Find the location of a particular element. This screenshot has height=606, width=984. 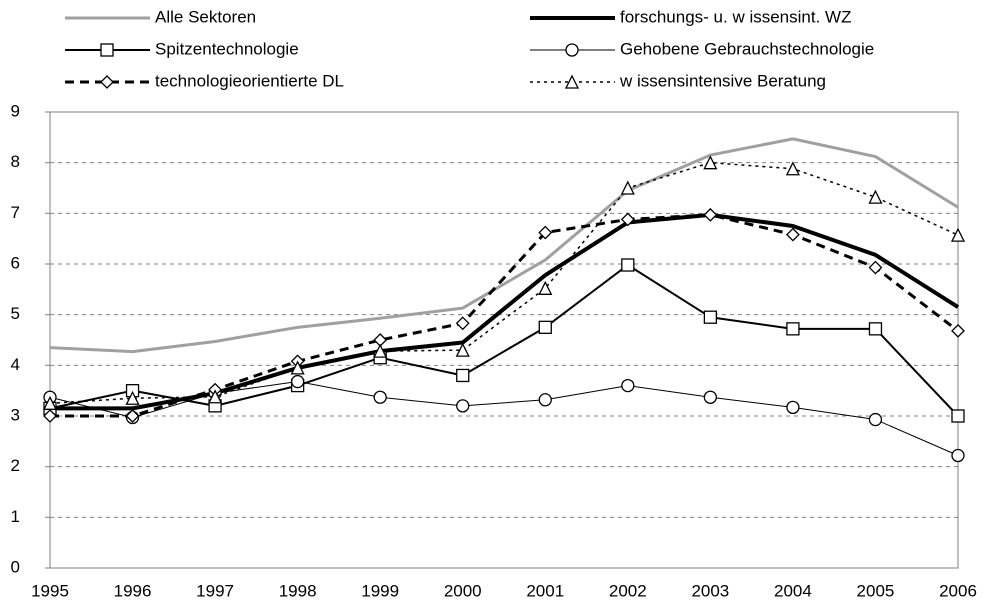

y-tick-label: 6 is located at coordinates (15, 262).